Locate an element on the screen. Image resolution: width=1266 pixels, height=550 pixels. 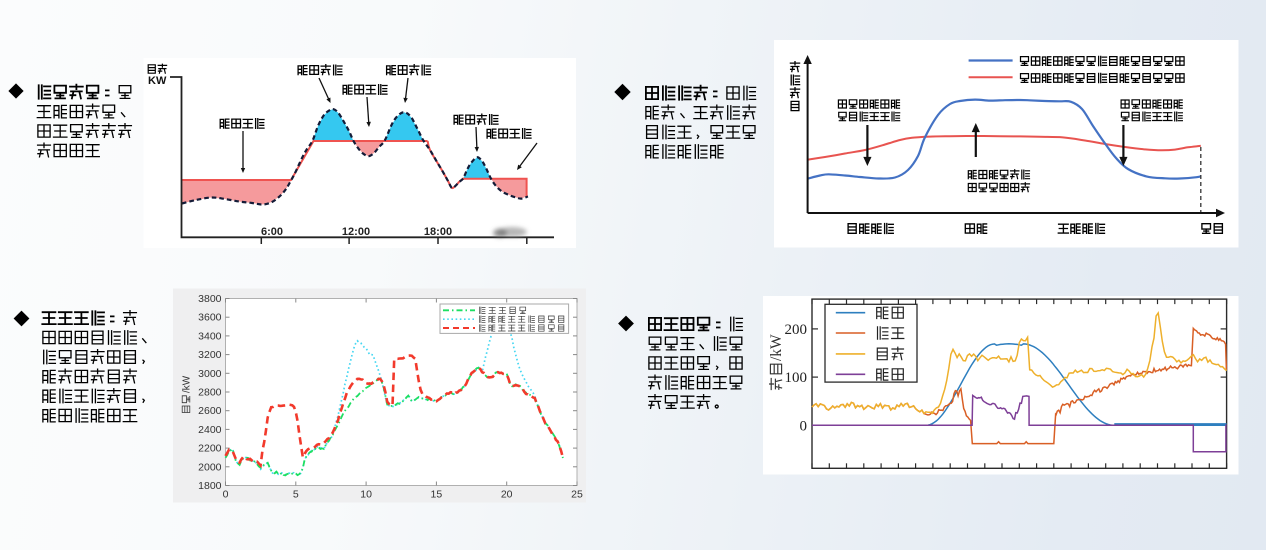
svg-text: 1800 is located at coordinates (210, 486).